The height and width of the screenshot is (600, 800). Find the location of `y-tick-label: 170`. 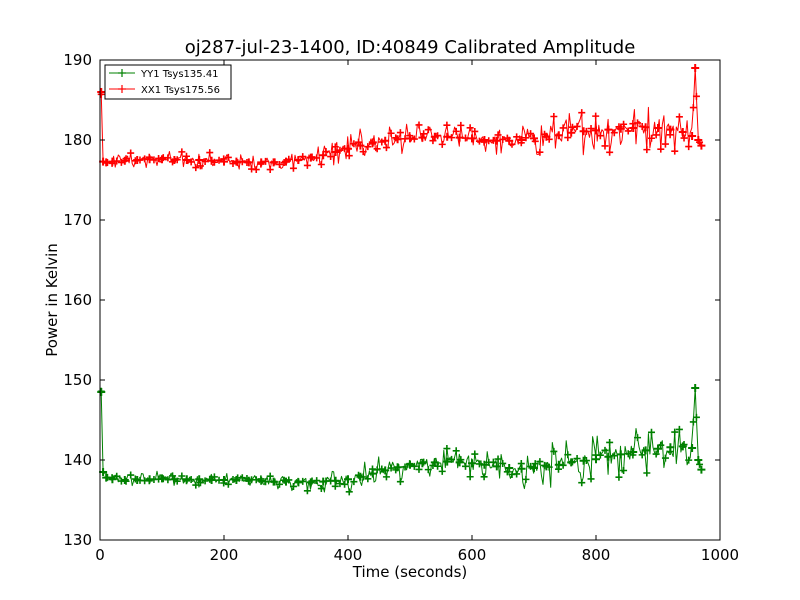

y-tick-label: 170 is located at coordinates (77, 220).